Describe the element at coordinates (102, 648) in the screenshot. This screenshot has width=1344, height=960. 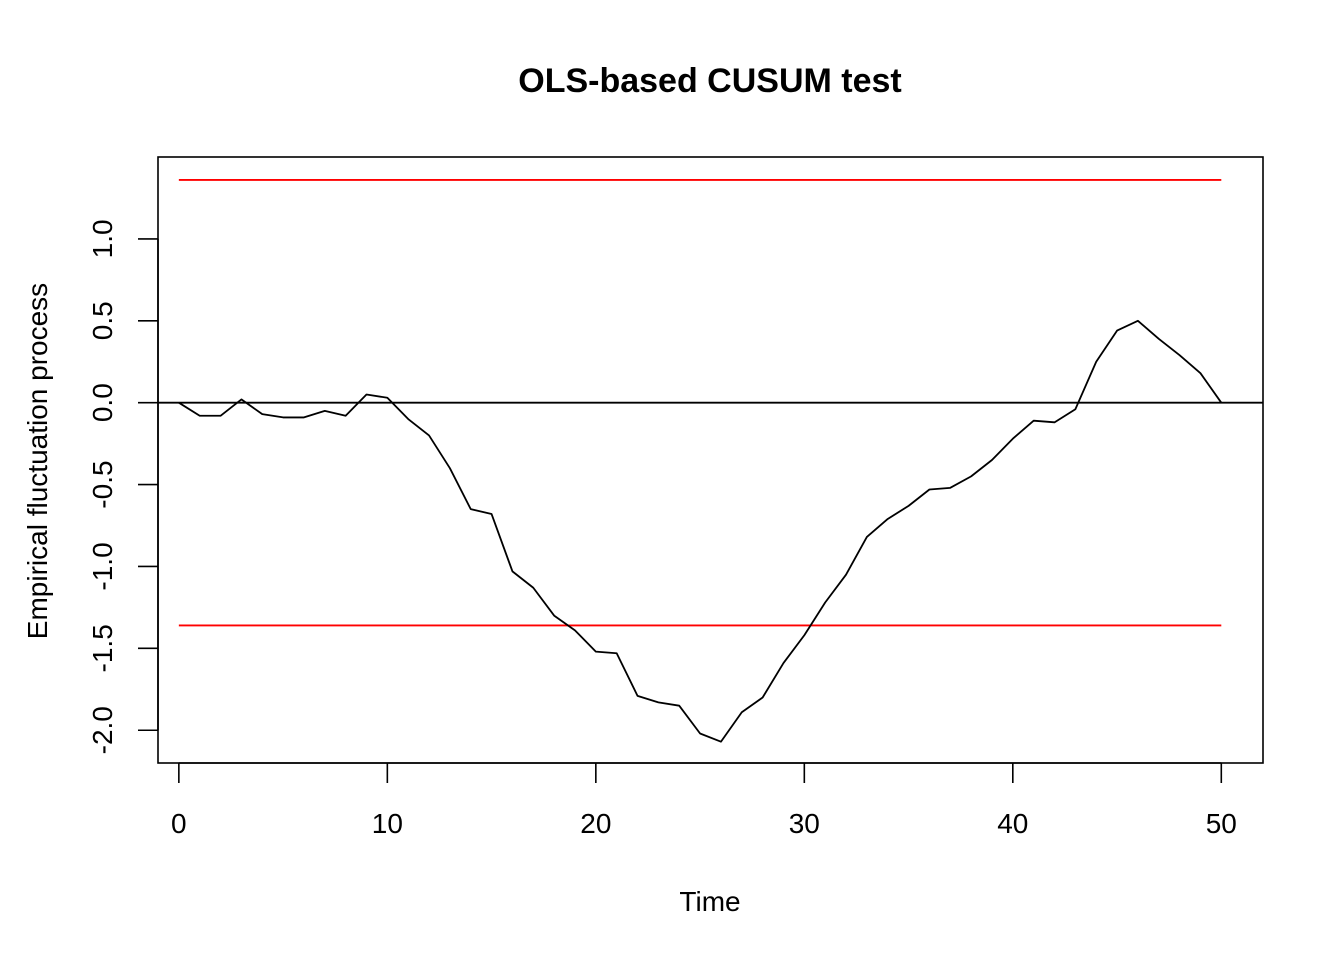
I see `y-tick-label: -1.5` at that location.